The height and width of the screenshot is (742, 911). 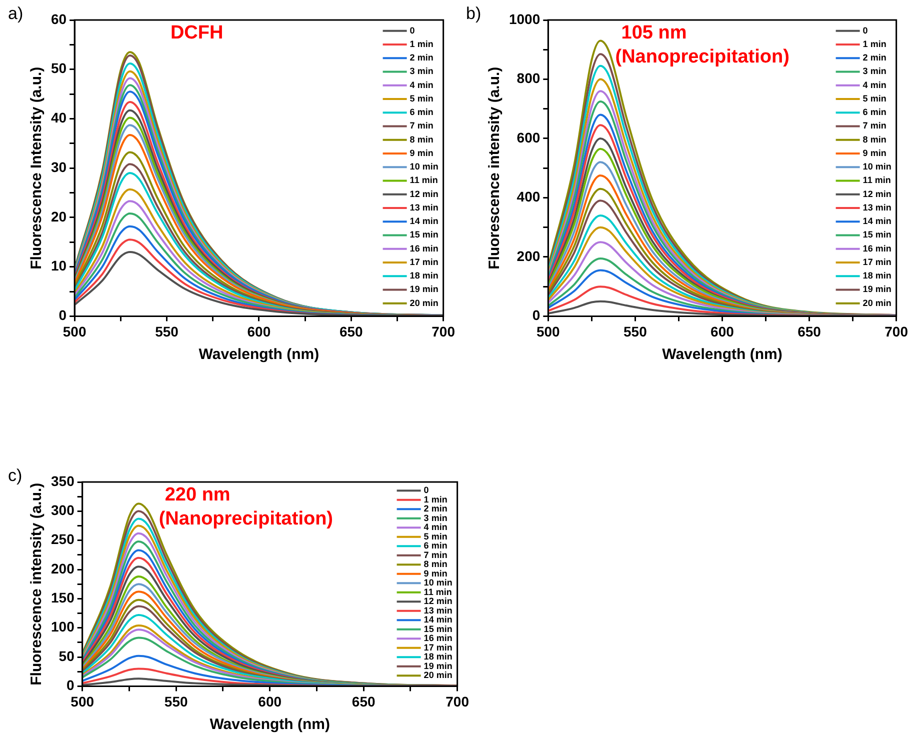 I want to click on y-tick-label: 60, so click(x=58, y=18).